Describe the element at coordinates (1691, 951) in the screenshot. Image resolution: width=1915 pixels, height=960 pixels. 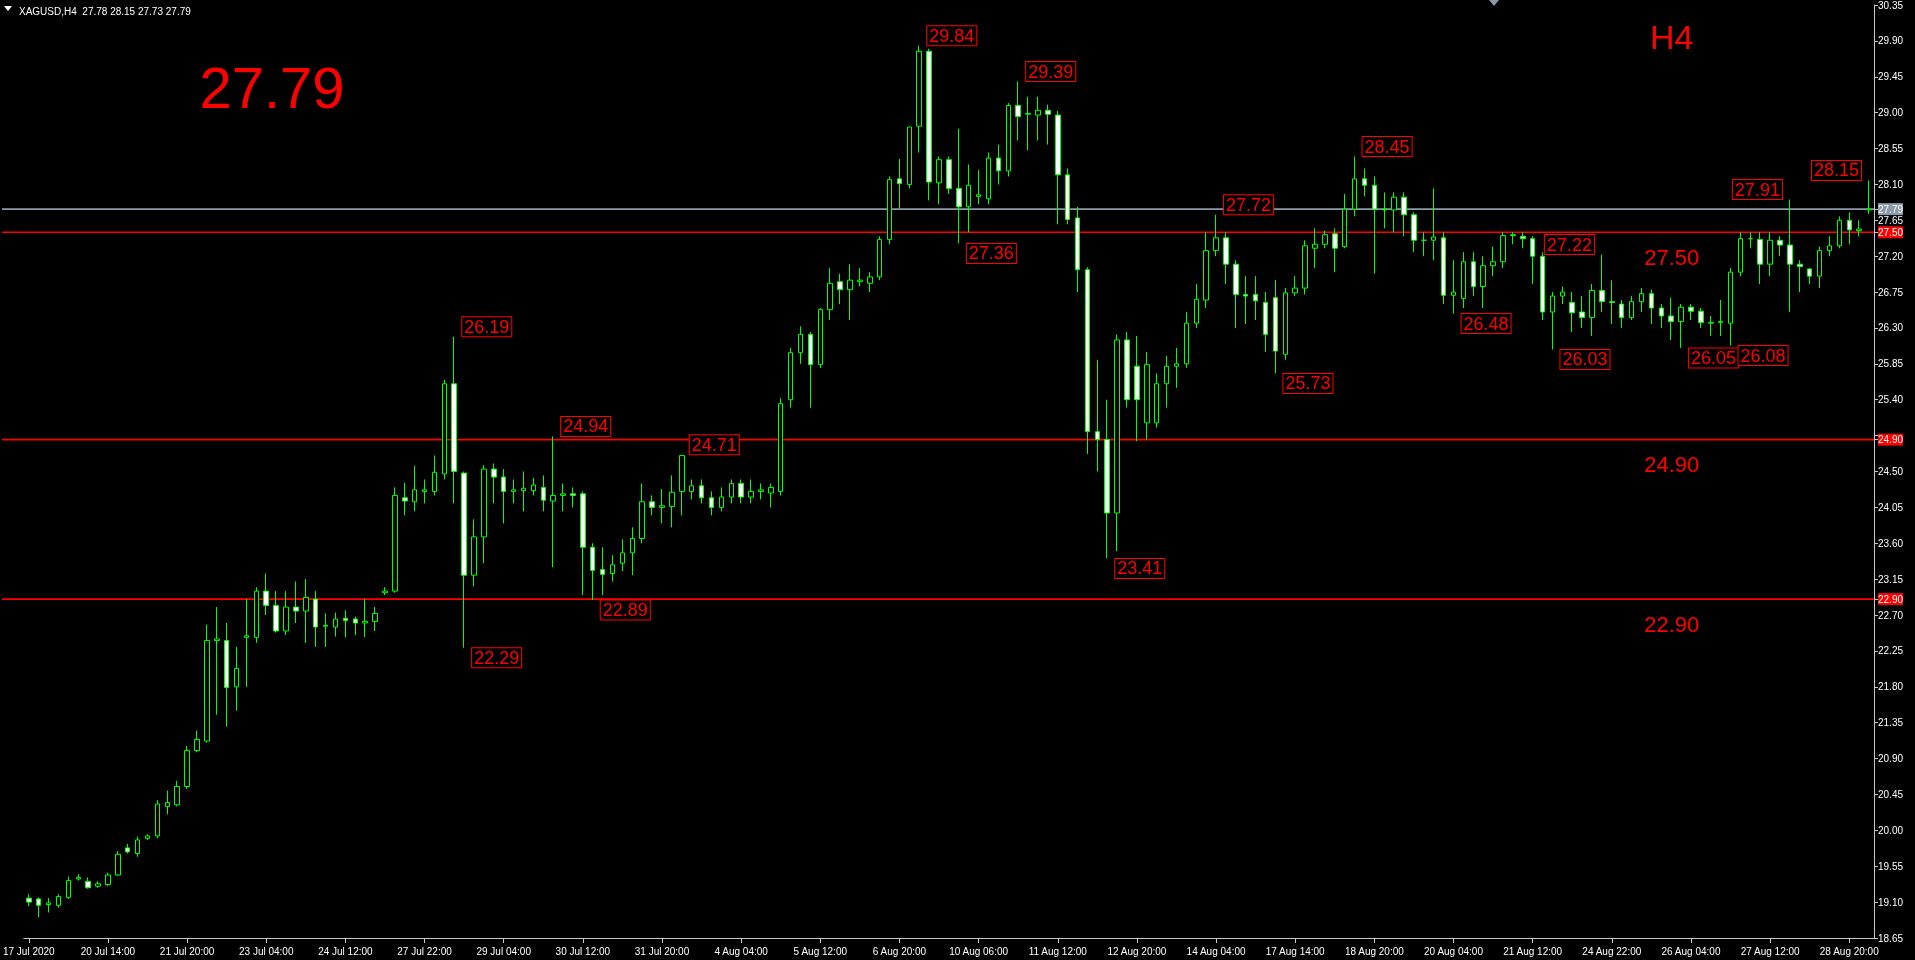
I see `x-tick-label: 26 Aug 04:00` at that location.